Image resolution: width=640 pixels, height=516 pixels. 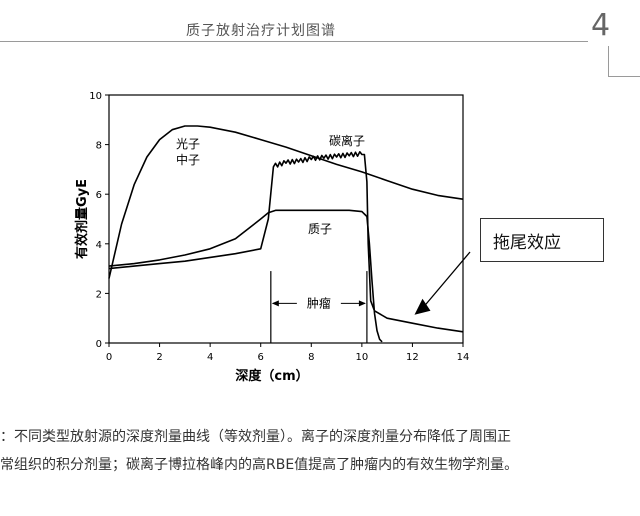 I want to click on caption-line-1: ：不同类型放射源的深度剂量曲线（等效剂量）。离子的深度剂量分布降低了周围正, so click(x=255, y=437).